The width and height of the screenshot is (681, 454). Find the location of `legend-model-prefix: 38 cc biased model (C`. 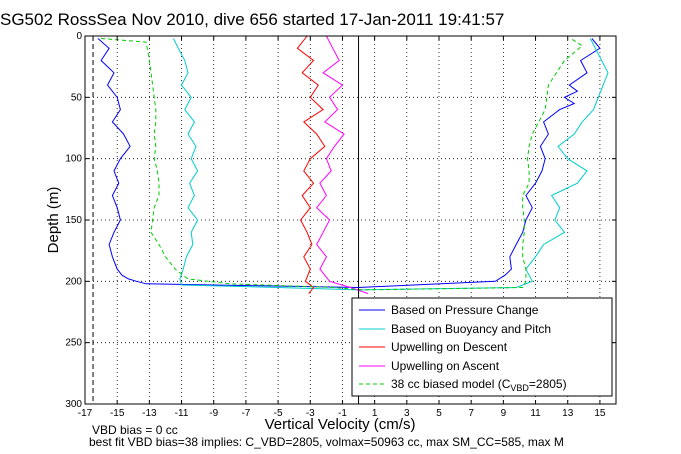

legend-model-prefix: 38 cc biased model (C is located at coordinates (451, 384).